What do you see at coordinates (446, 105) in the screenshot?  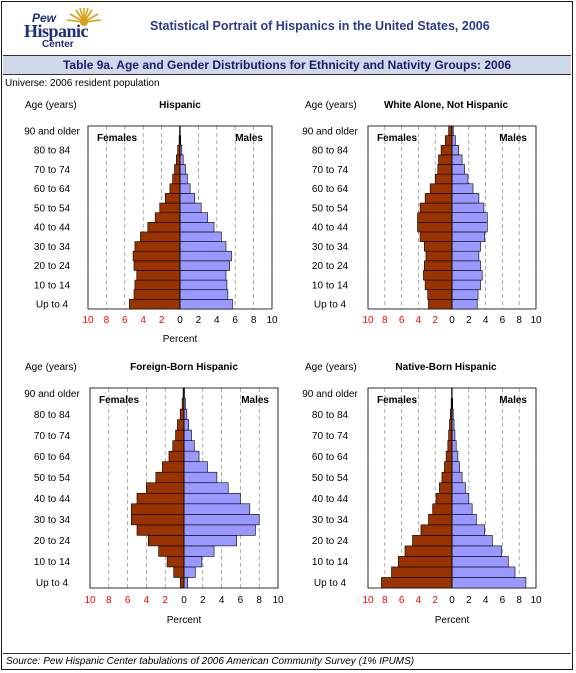 I see `chart-title: White Alone, Not Hispanic` at bounding box center [446, 105].